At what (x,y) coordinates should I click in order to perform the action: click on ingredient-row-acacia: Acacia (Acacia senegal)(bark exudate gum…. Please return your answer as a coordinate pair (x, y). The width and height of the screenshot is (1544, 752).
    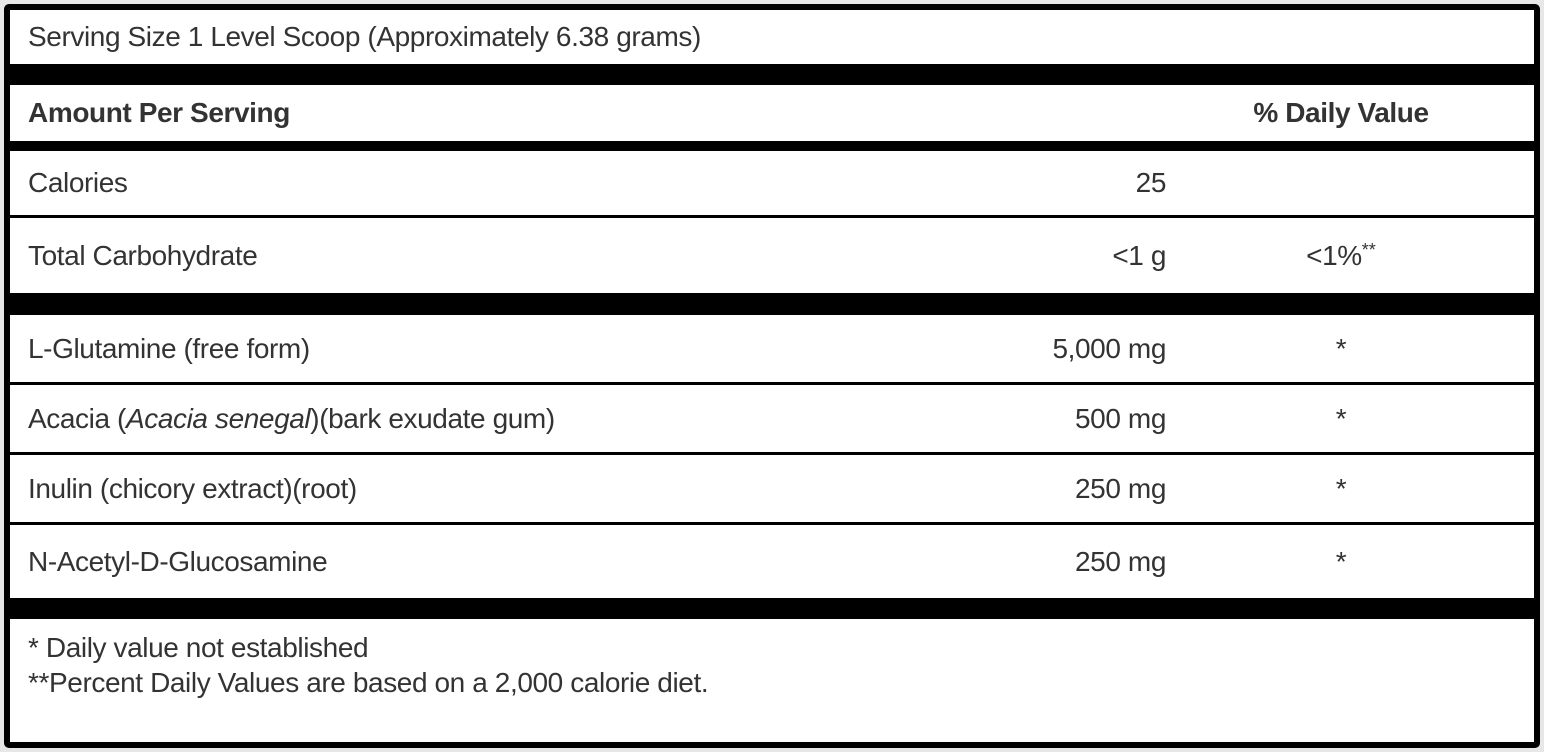
    Looking at the image, I should click on (772, 420).